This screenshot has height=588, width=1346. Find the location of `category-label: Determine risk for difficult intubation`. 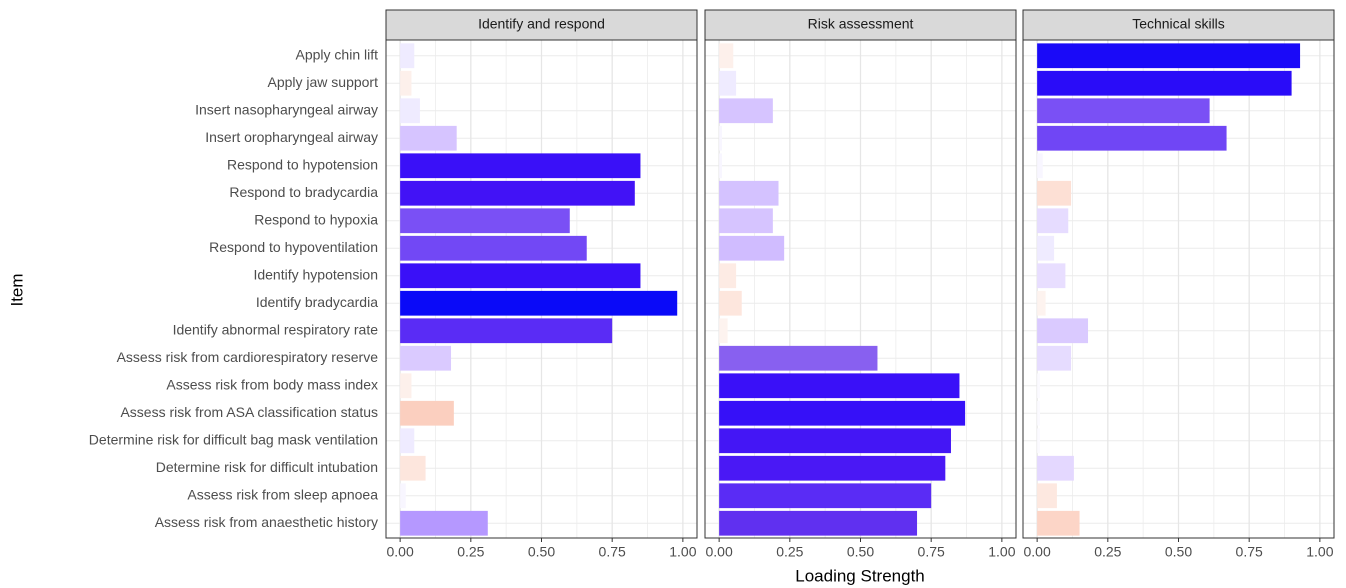

category-label: Determine risk for difficult intubation is located at coordinates (267, 467).